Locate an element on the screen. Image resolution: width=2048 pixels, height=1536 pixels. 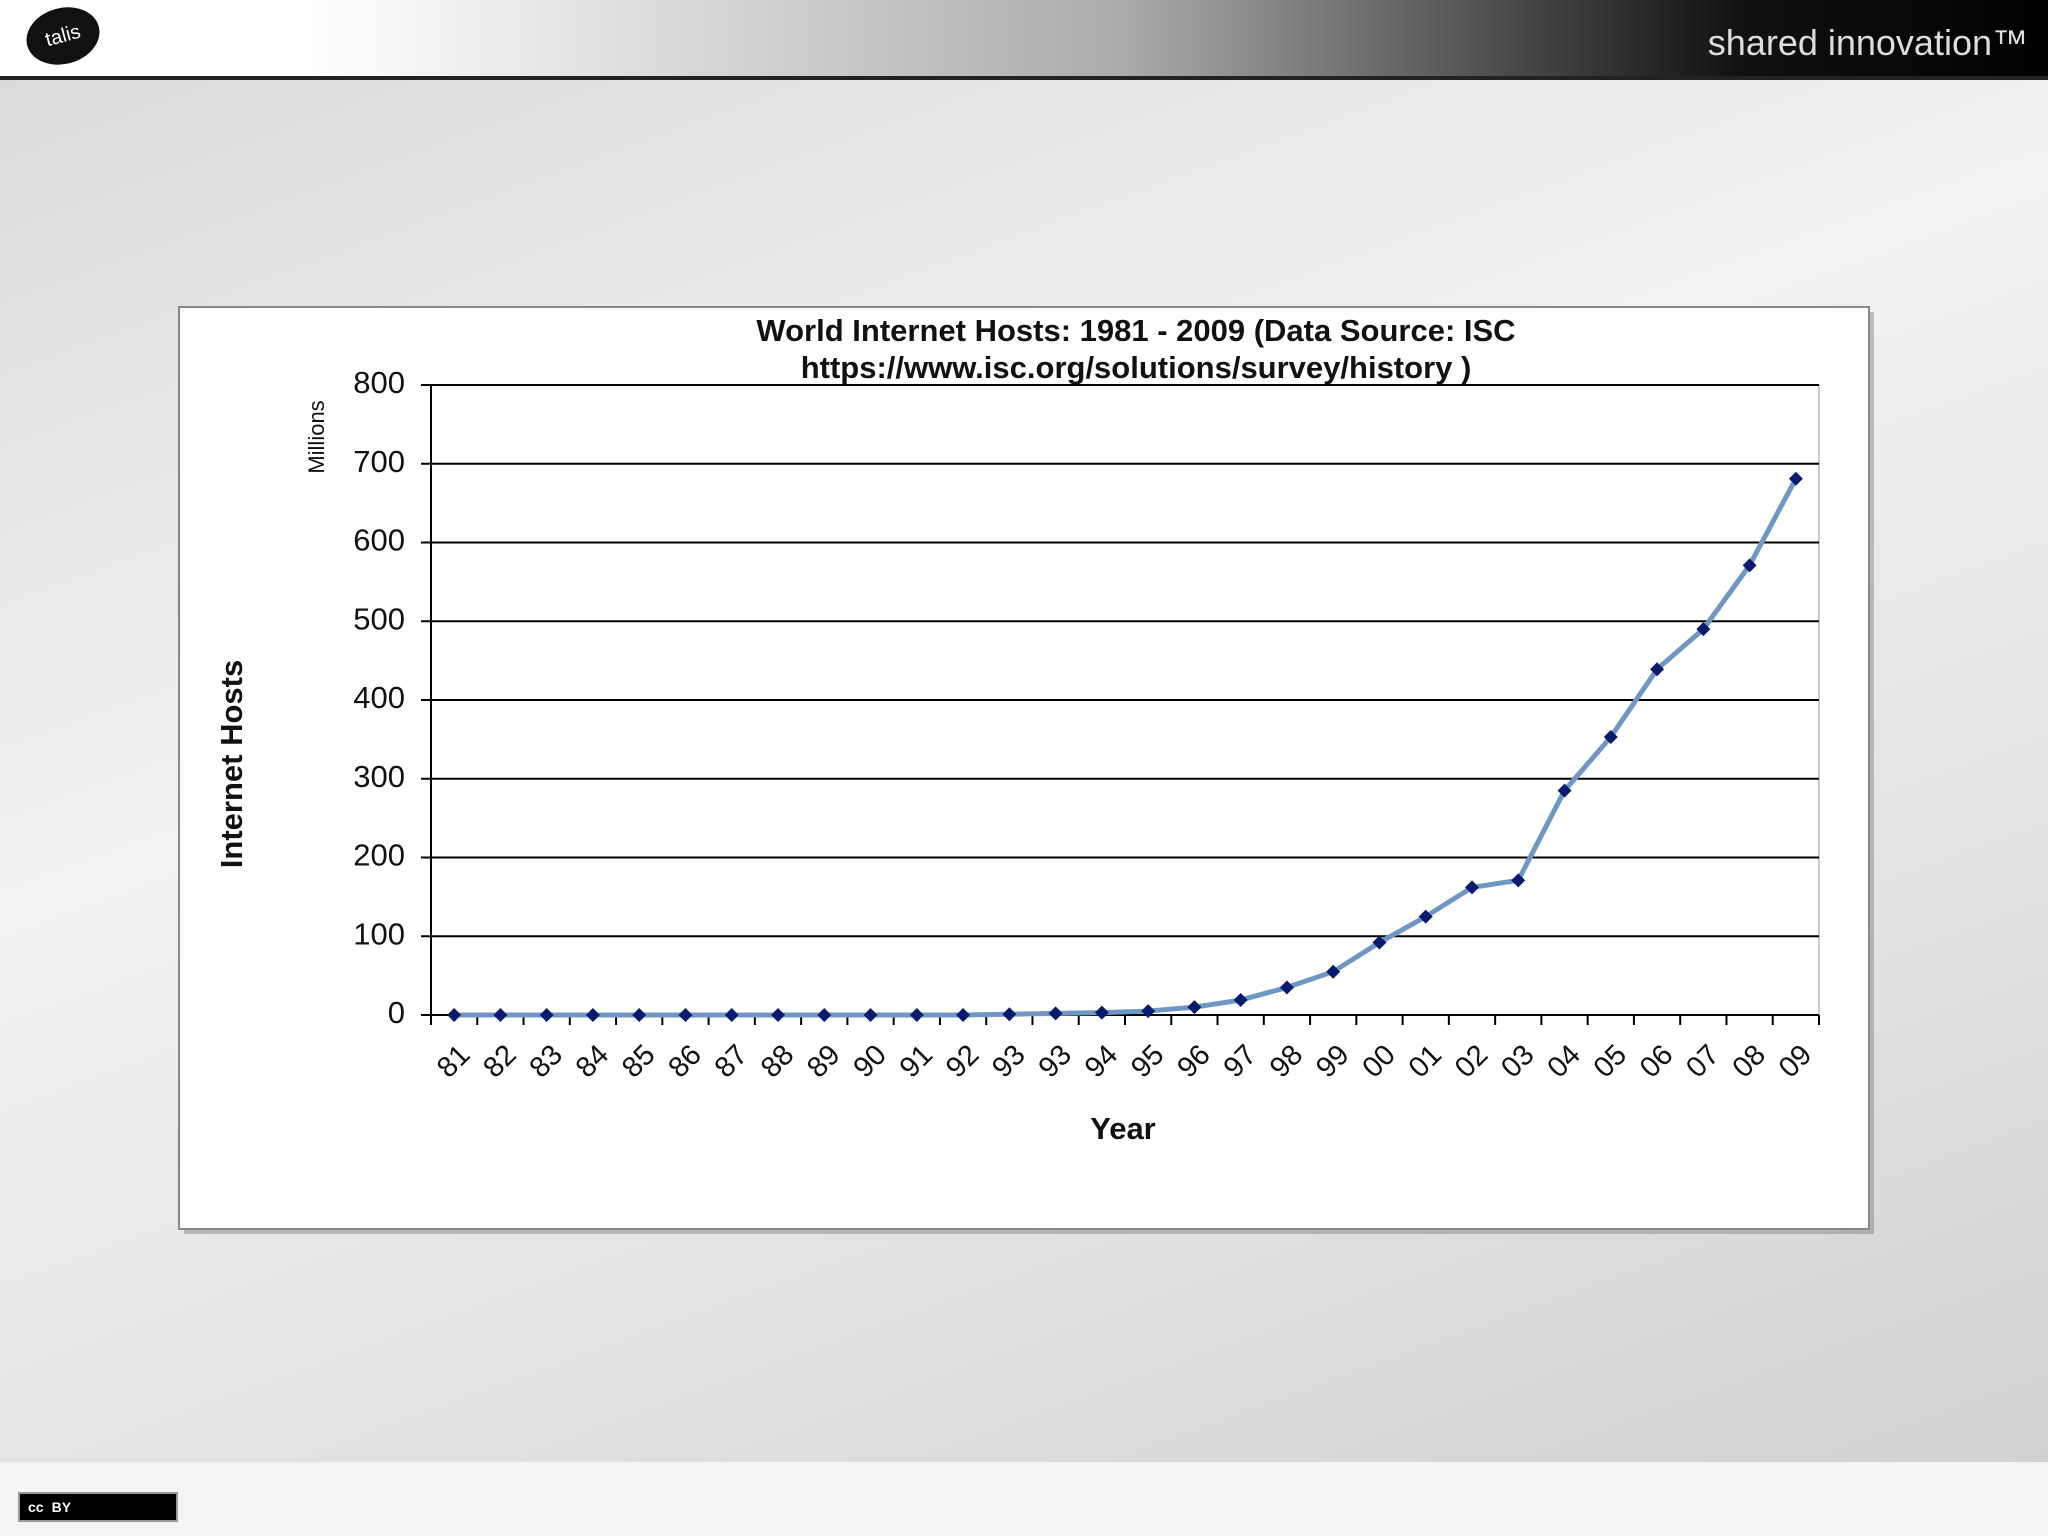
y-tick-label: 700 is located at coordinates (379, 461).